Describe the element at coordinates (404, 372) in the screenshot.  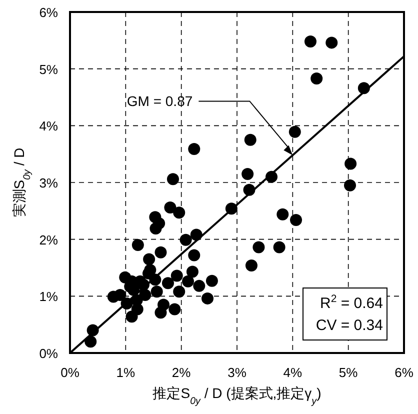
I see `x-tick-label: 6%` at that location.